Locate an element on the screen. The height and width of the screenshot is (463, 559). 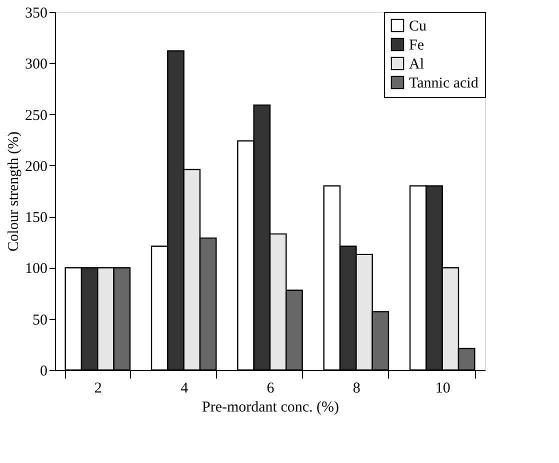
x-tick-label: 8 is located at coordinates (356, 388).